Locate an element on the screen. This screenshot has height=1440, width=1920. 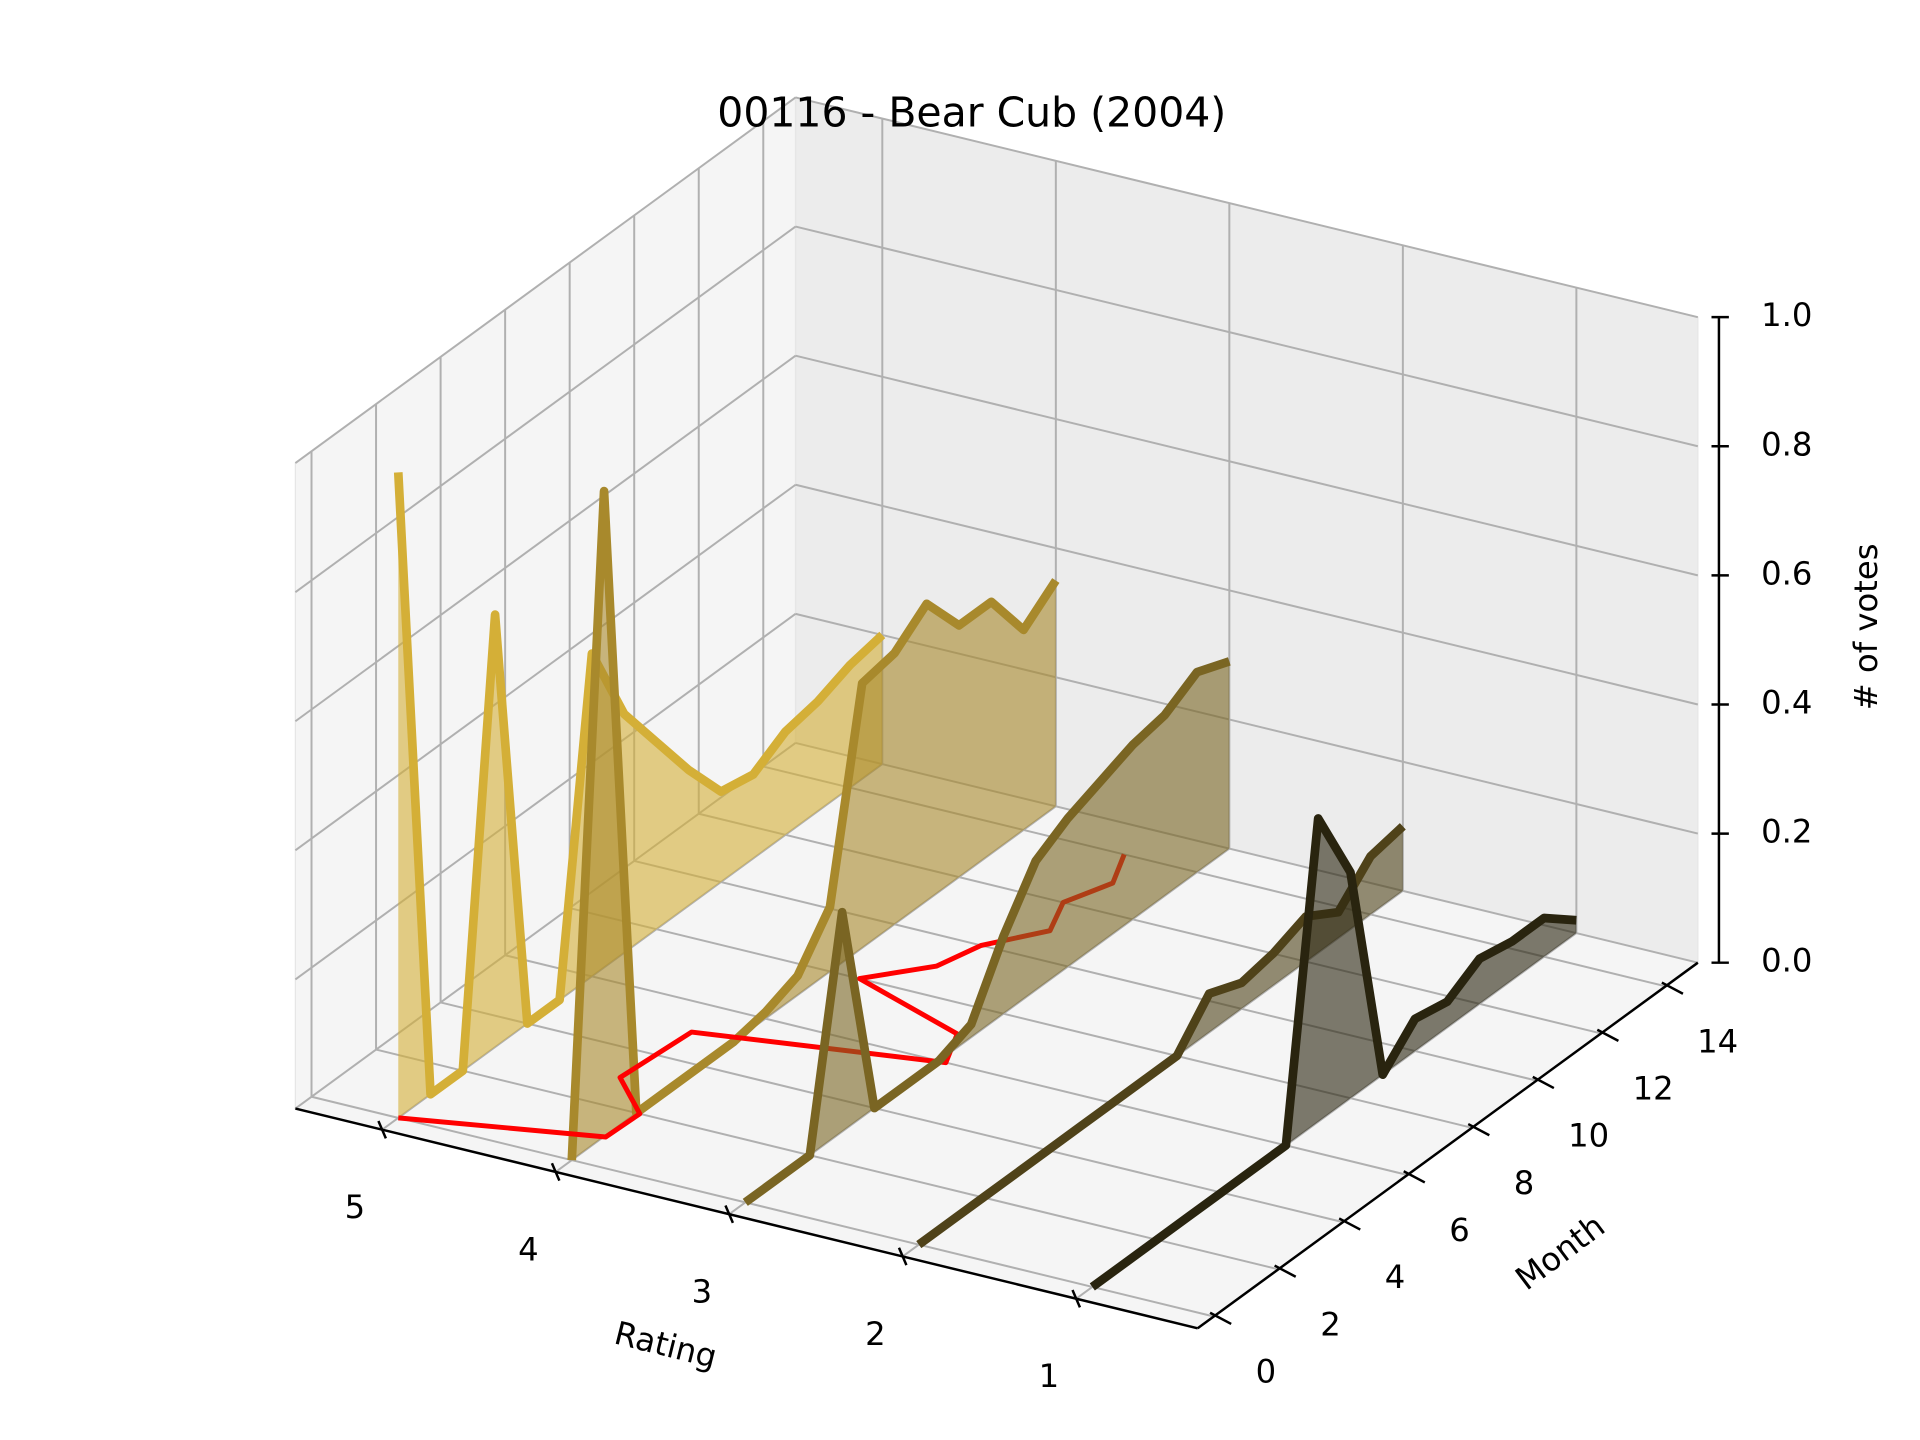
y-axis is located at coordinates (1447, 1145).